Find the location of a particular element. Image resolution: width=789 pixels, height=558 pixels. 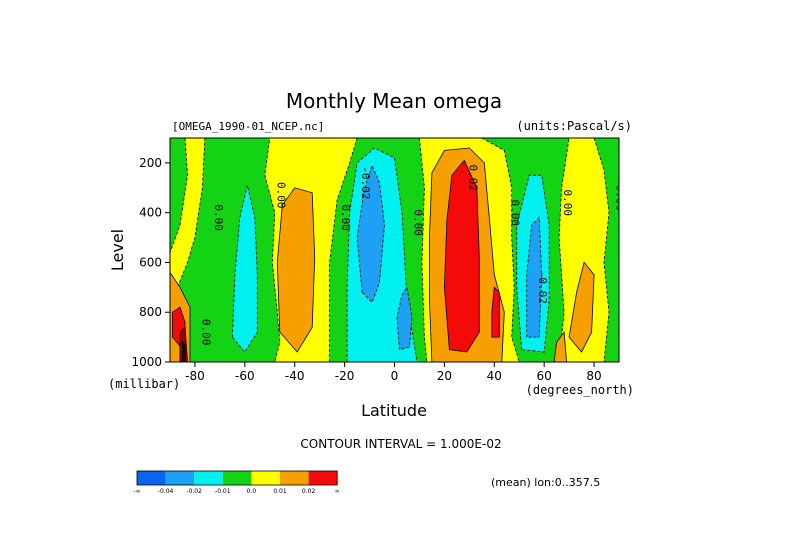

legend-label: 0.0 is located at coordinates (252, 491).